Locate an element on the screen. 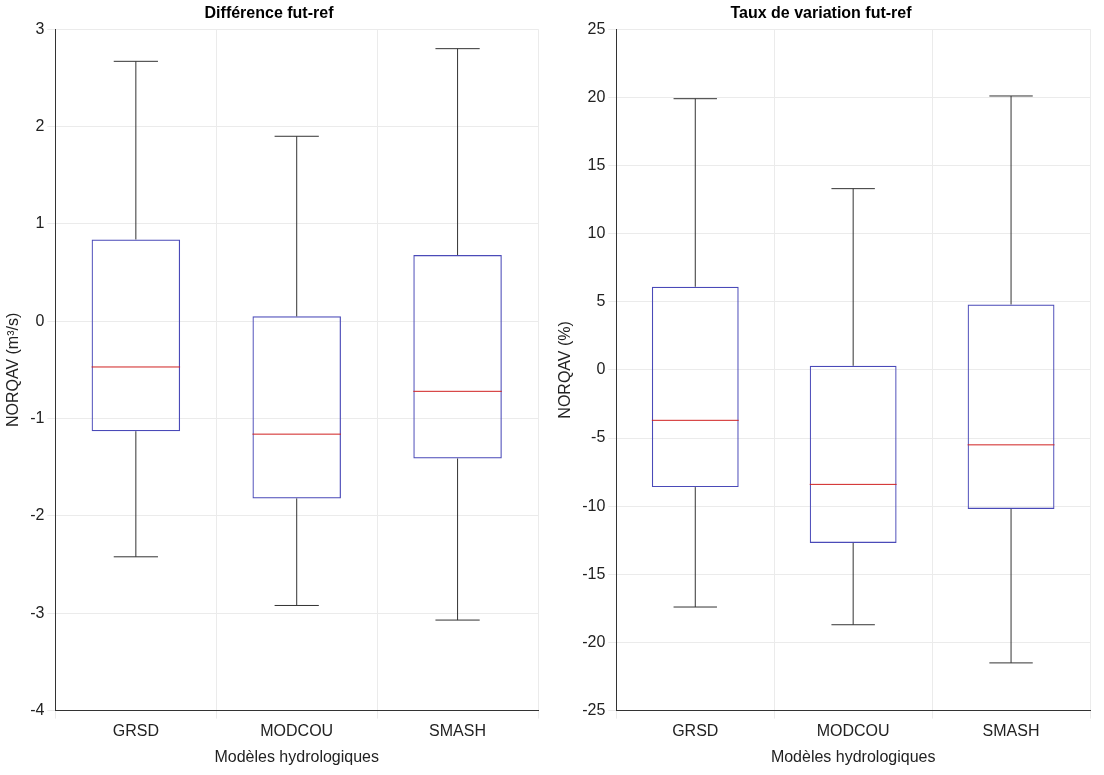 Image resolution: width=1104 pixels, height=775 pixels. y-tick-label: 3 is located at coordinates (40, 28).